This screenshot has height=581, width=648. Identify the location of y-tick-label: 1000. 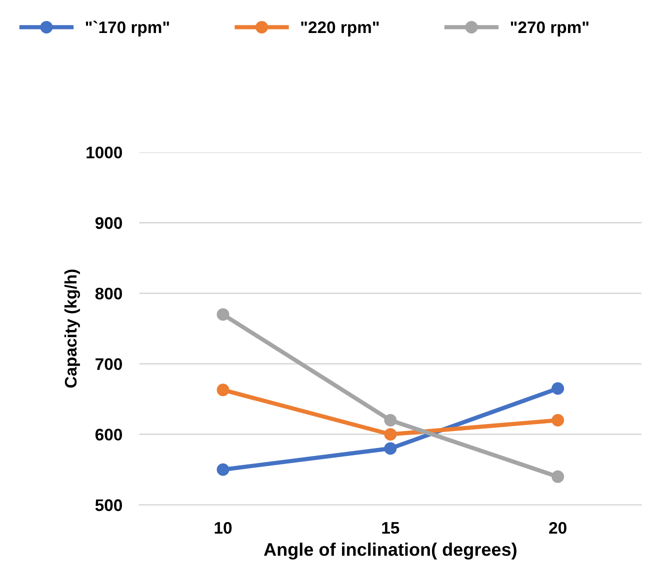
(104, 152).